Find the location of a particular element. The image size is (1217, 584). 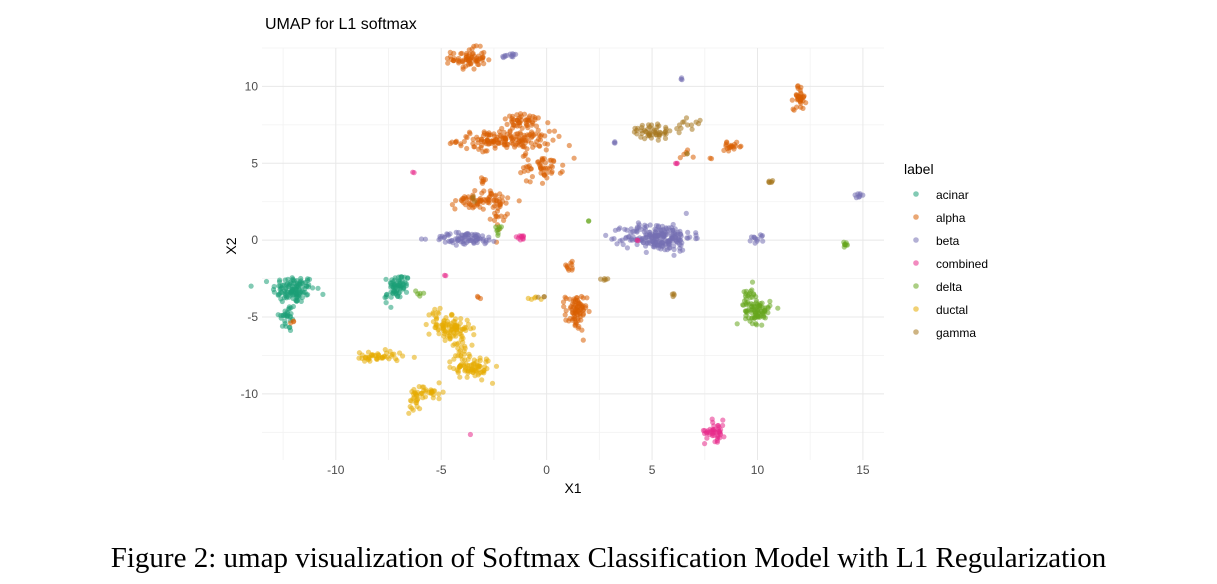

series-beta is located at coordinates (642, 154).